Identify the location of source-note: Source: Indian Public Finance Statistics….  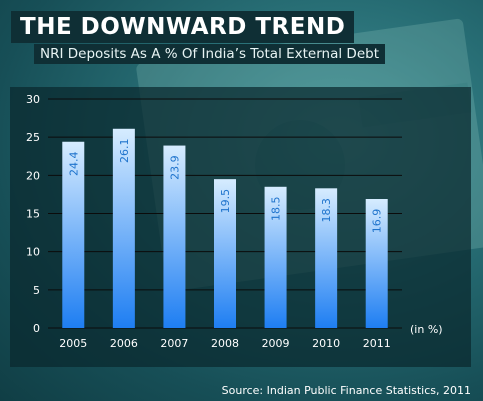
(346, 390).